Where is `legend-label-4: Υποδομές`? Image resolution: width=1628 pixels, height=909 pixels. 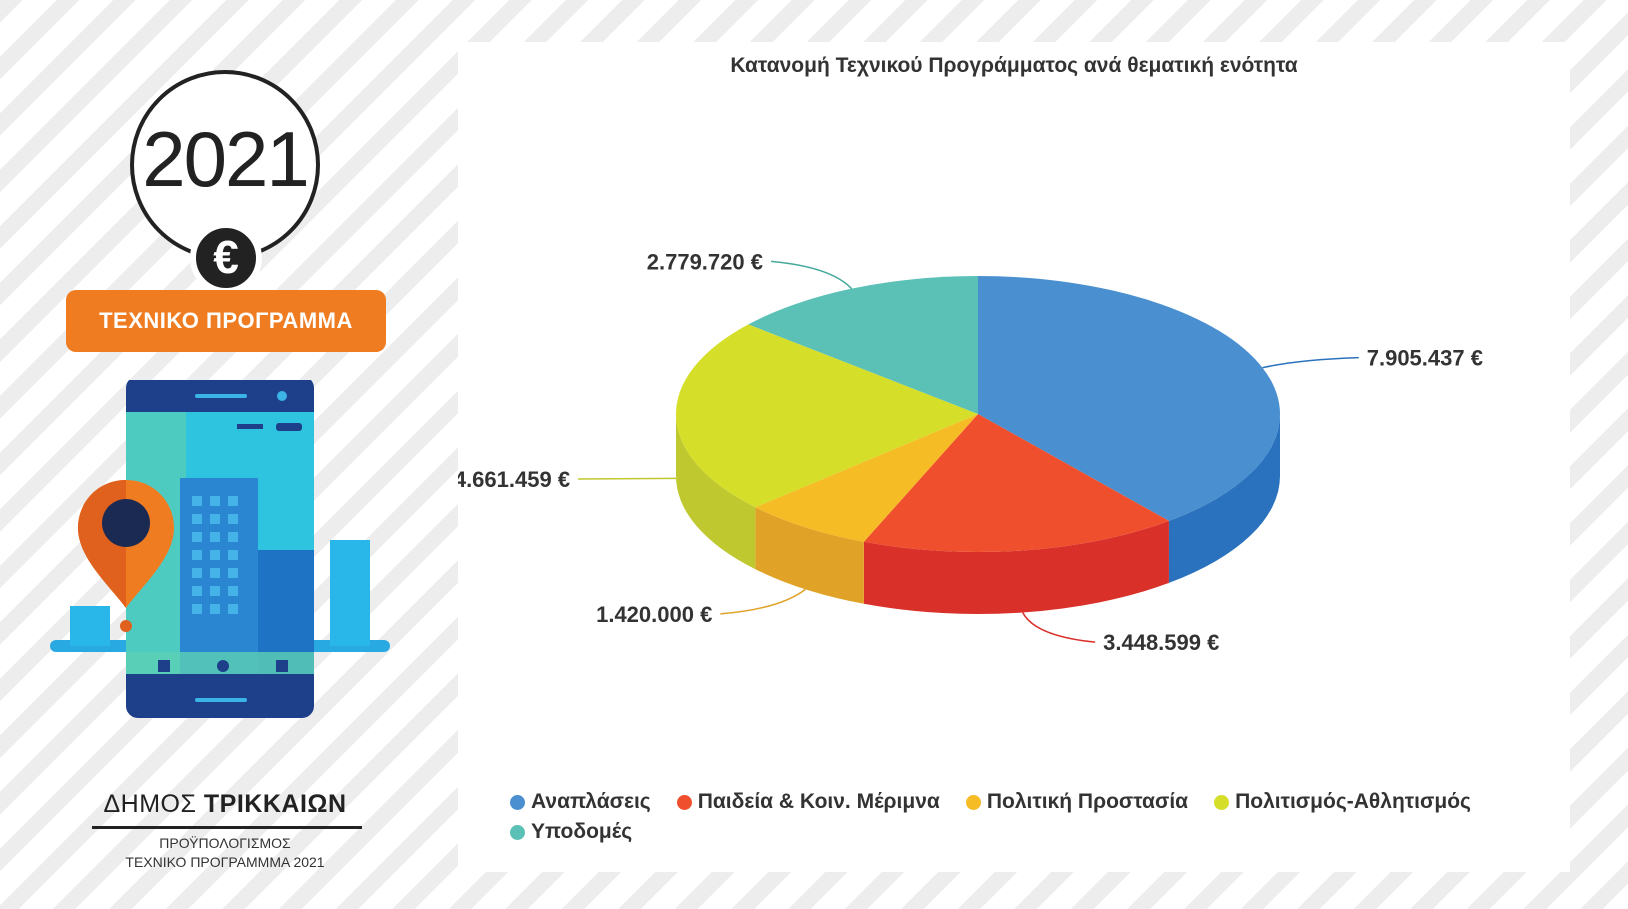
legend-label-4: Υποδομές is located at coordinates (582, 831).